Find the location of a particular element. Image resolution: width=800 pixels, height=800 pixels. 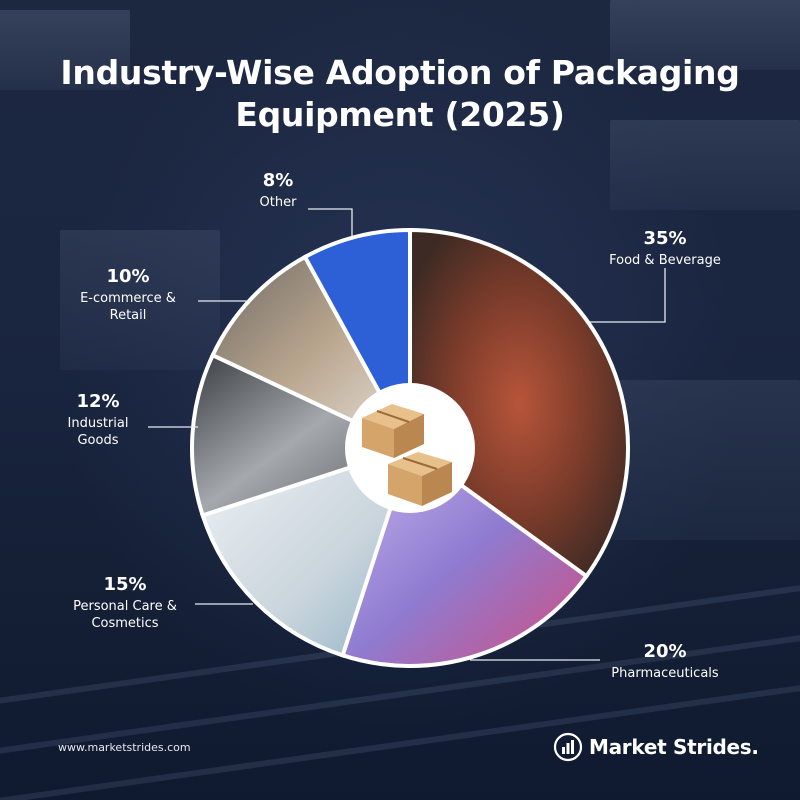

pie-value-label-ecommerce: 10% is located at coordinates (127, 276).